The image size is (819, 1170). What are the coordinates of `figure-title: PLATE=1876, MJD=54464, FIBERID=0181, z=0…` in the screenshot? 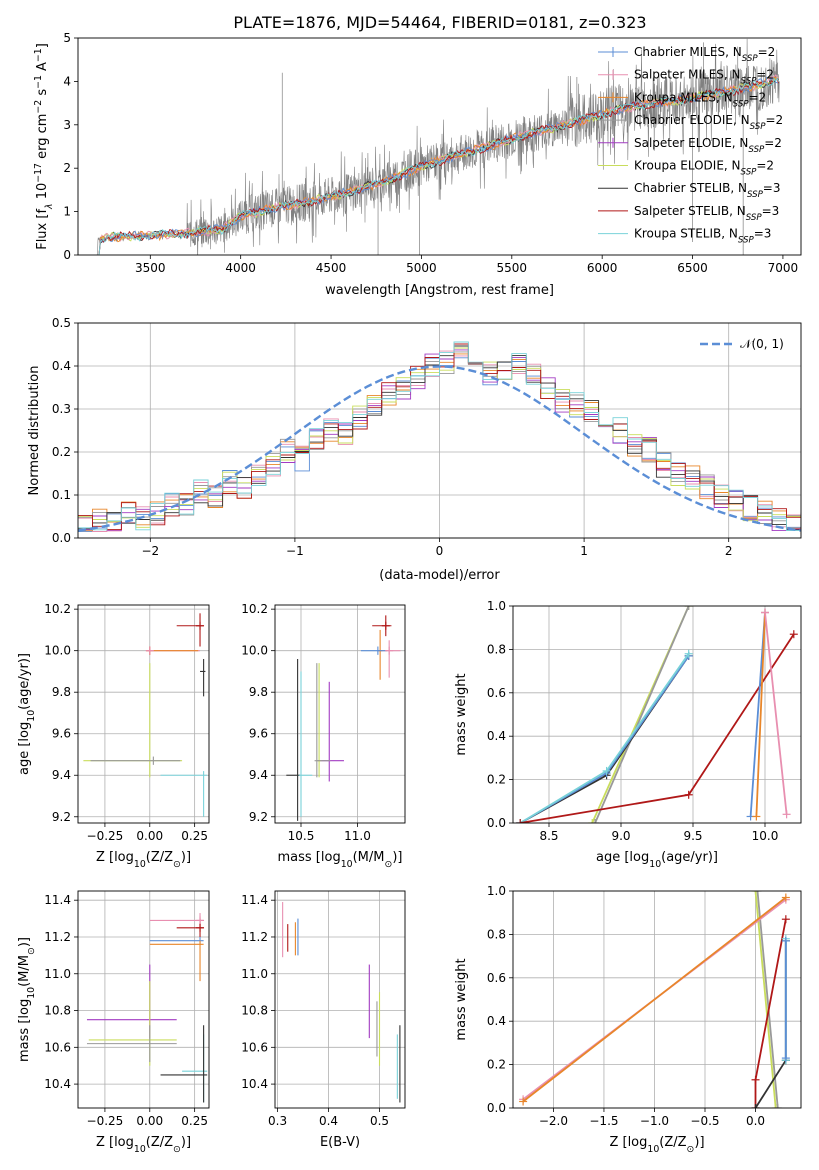 It's located at (439, 22).